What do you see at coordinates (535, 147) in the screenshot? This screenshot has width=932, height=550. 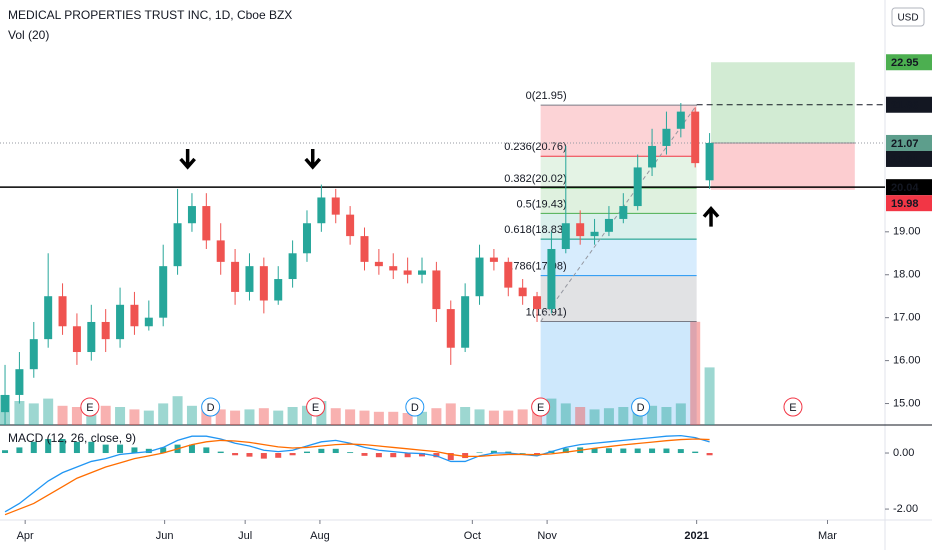 I see `fib-label: 0.236(20.76)` at bounding box center [535, 147].